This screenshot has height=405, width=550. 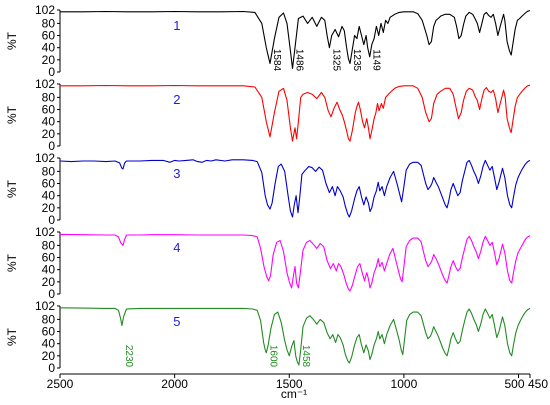 I want to click on x-axis: 2500 2000 1500 1000 500 450, so click(x=297, y=382).